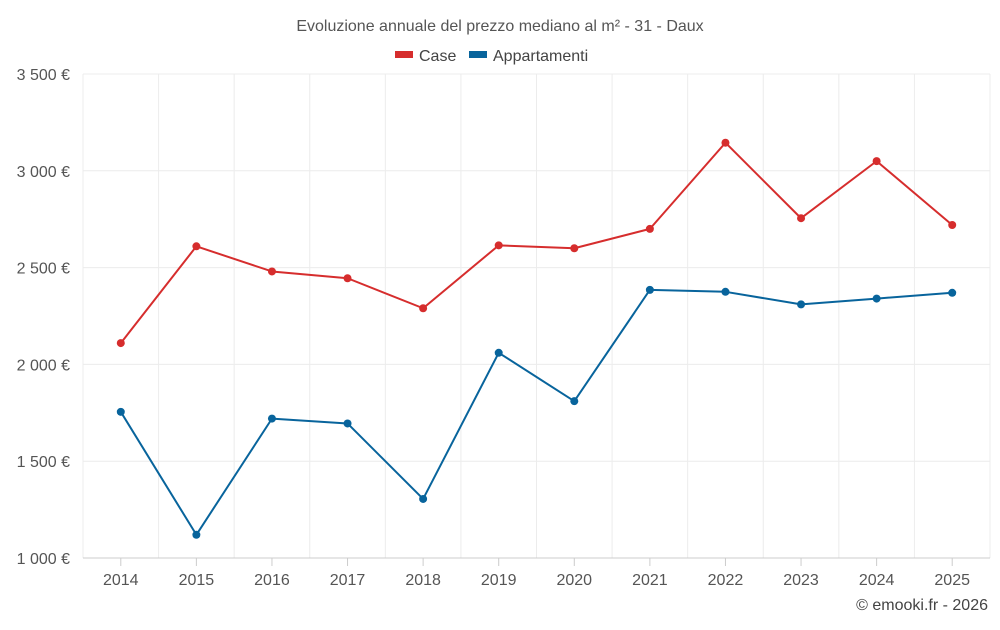 This screenshot has height=630, width=1000. Describe the element at coordinates (726, 580) in the screenshot. I see `x-tick-label: 2022` at that location.